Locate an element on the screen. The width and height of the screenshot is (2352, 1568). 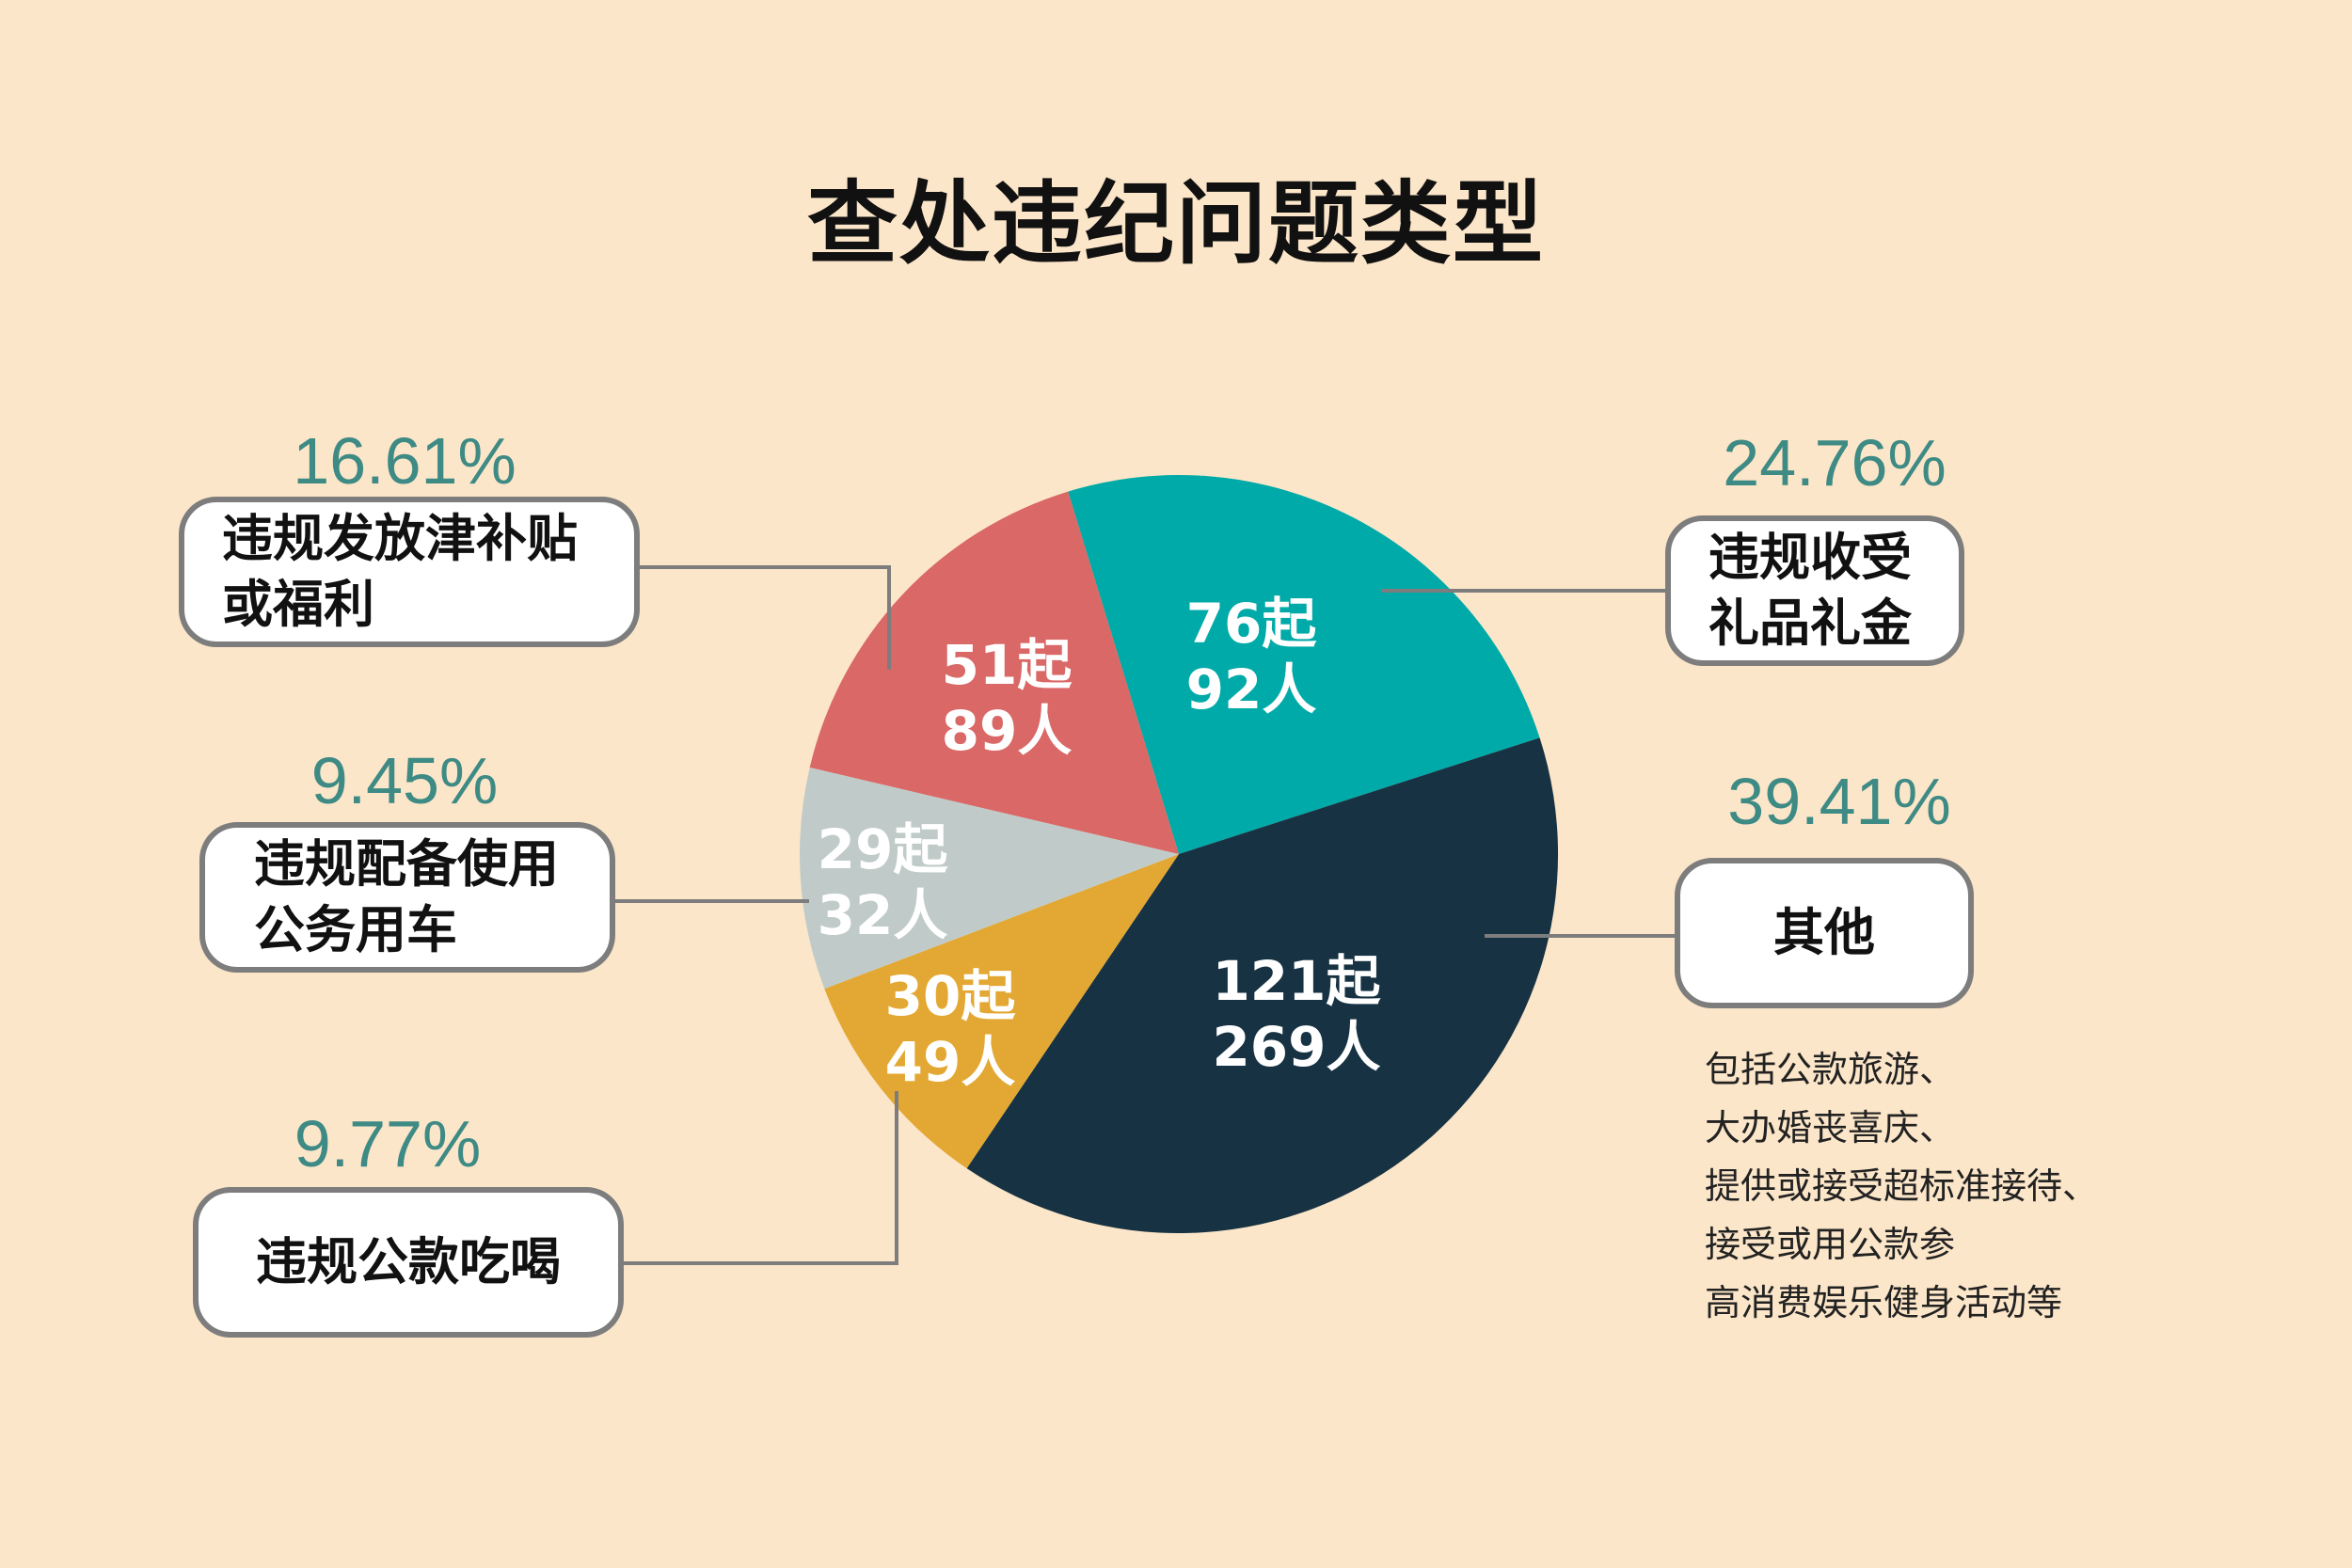
label-box-vehicle: 违规配备使用 公务用车 is located at coordinates (407, 897).